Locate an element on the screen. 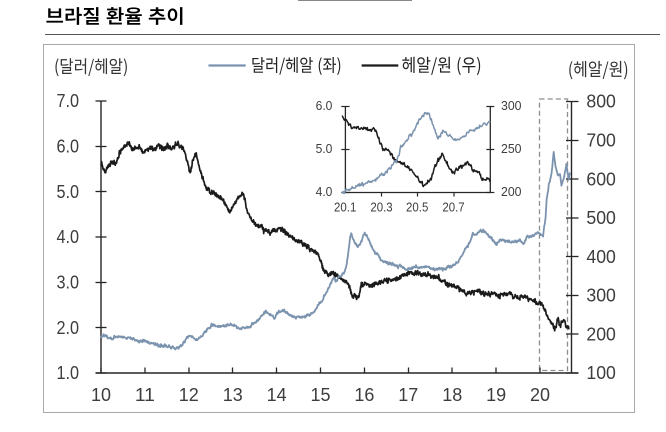 The image size is (666, 432). svg-text: 14 is located at coordinates (277, 394).